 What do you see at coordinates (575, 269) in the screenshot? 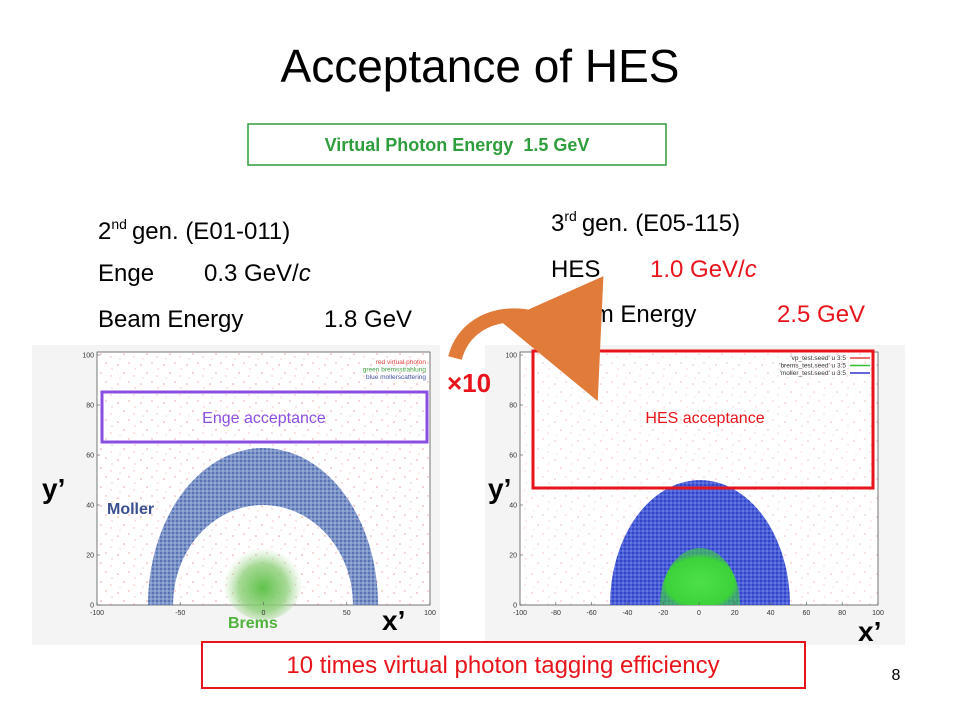
I see `spectrometer-name: HES` at bounding box center [575, 269].